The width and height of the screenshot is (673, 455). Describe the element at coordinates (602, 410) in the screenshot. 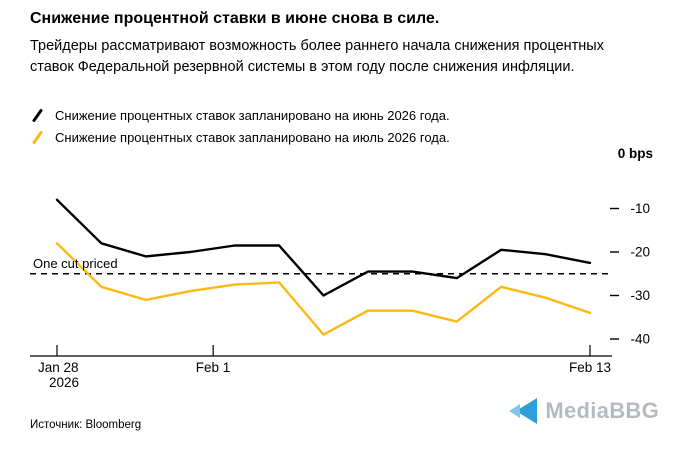

I see `watermark-brand-text: MediaBBG` at that location.